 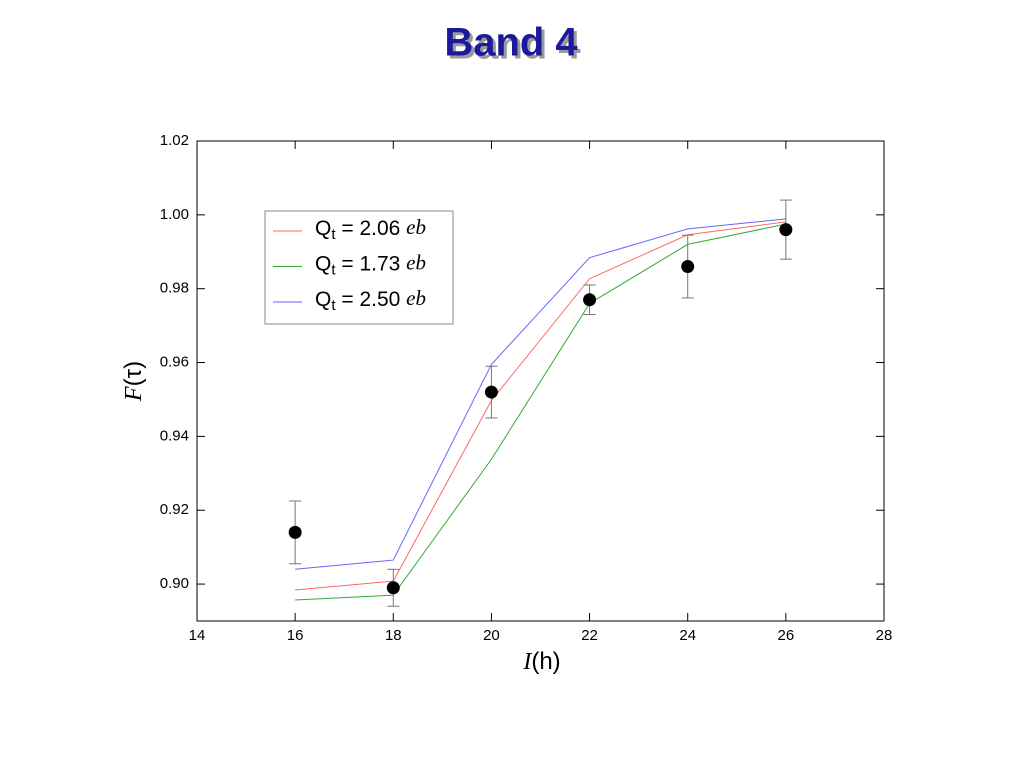 I want to click on x-tick-label: 14, so click(x=197, y=635).